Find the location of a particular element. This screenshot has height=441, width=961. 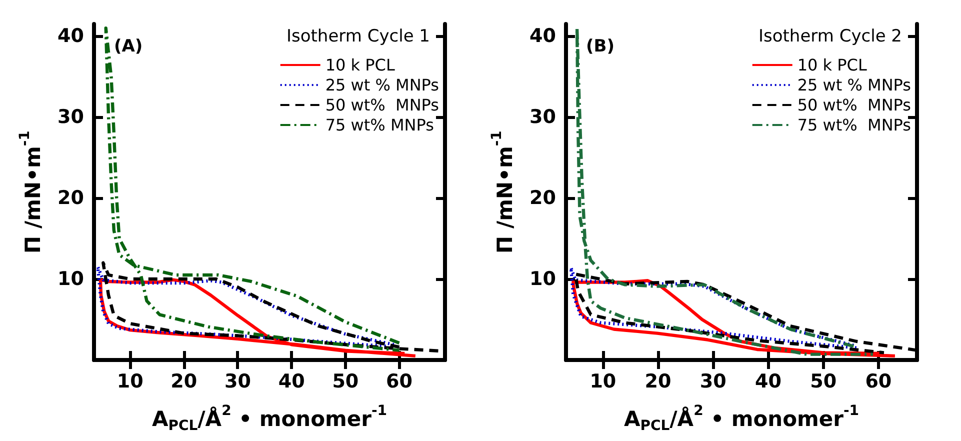

legend-title: Isotherm Cycle 2 is located at coordinates (830, 36).